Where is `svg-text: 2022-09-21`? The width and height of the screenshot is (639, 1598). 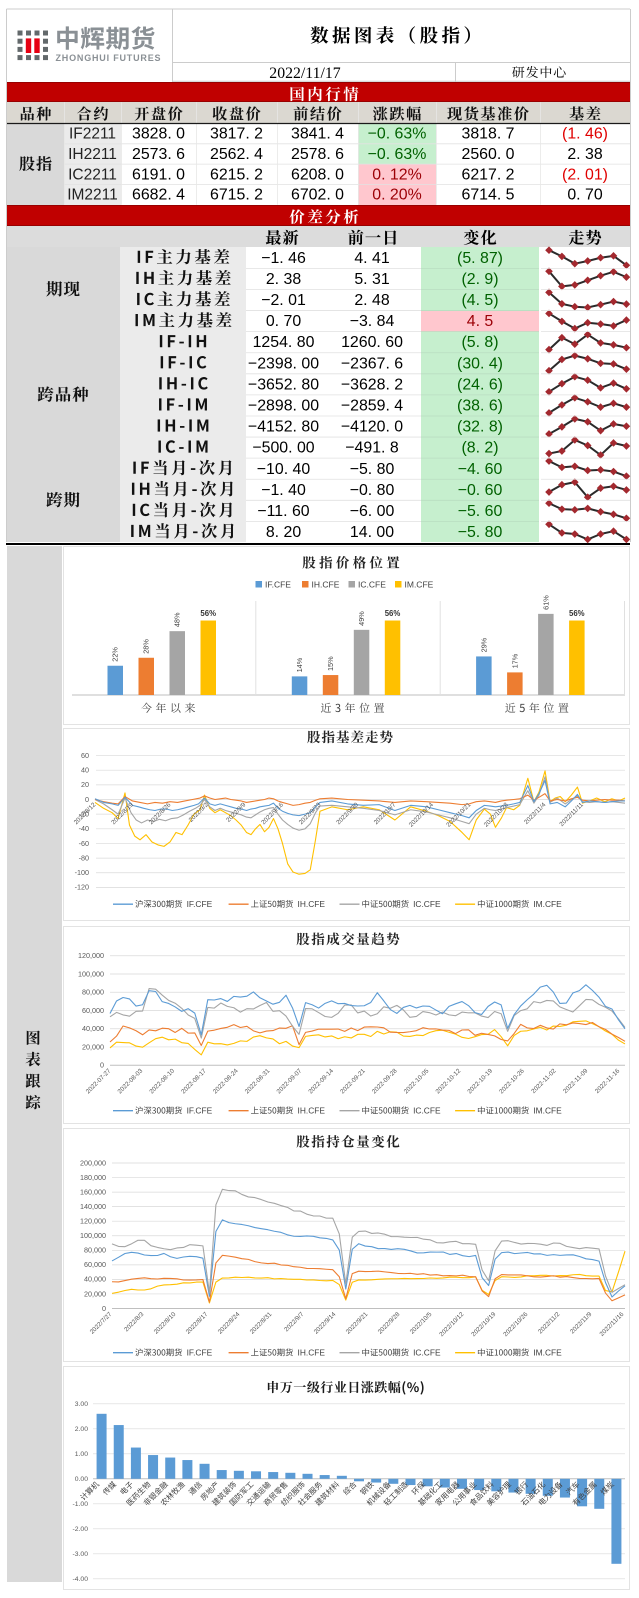
svg-text: 2022-09-21 is located at coordinates (353, 1081).